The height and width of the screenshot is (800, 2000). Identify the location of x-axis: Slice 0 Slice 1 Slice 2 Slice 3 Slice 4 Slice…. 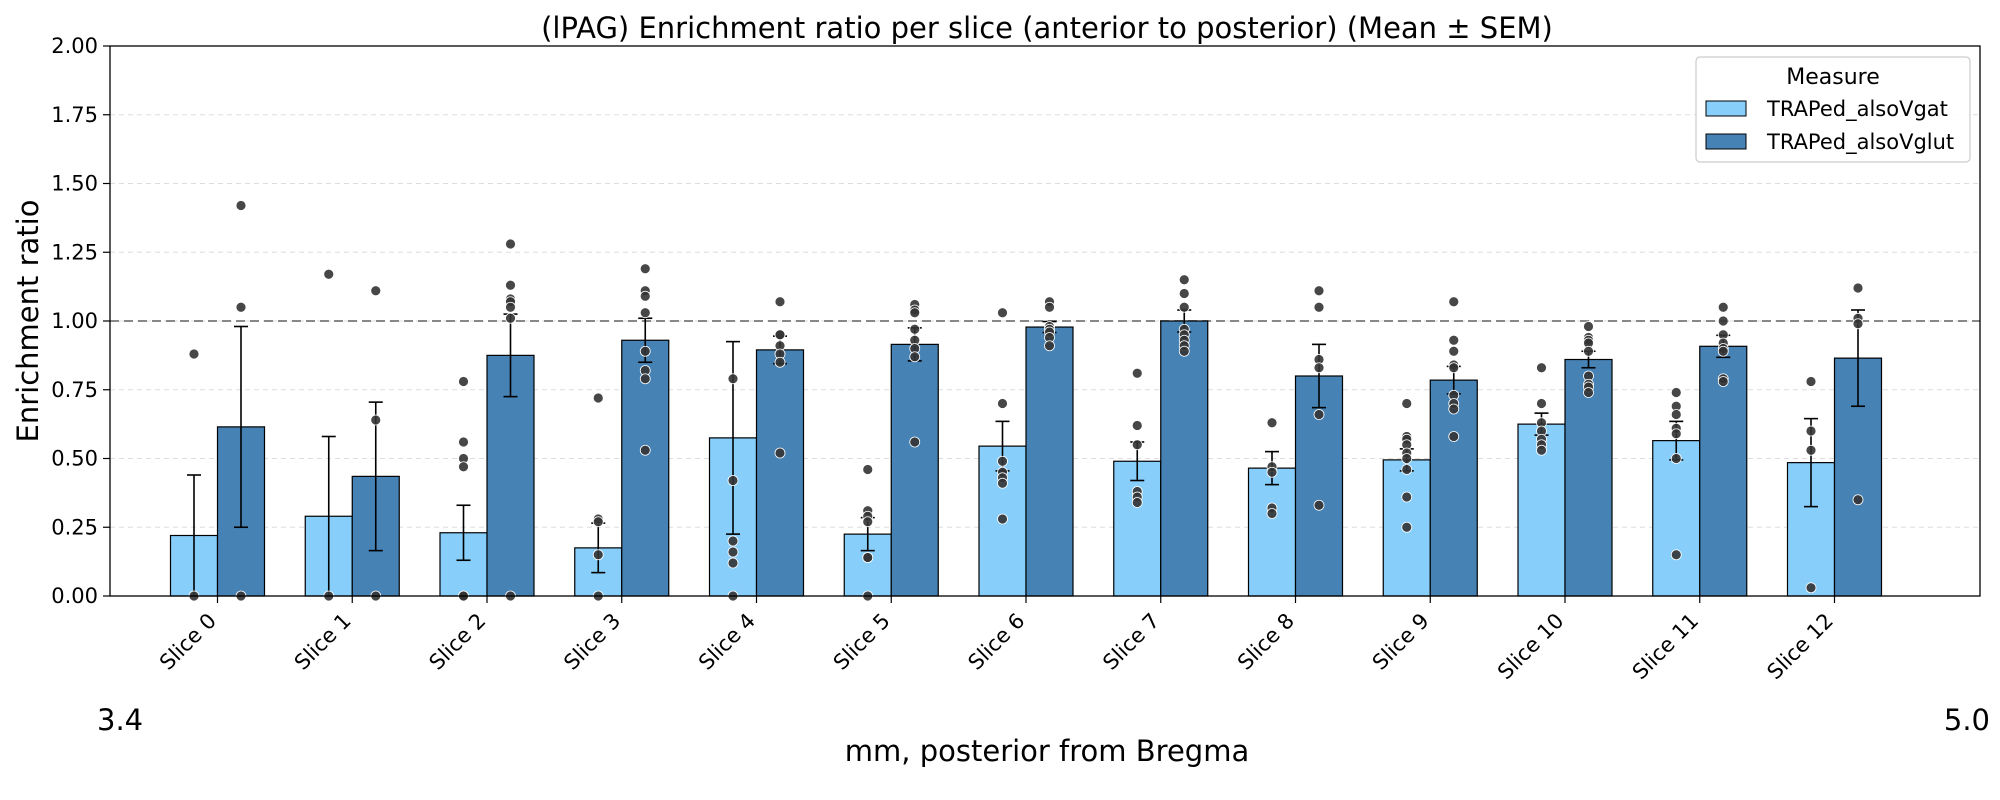
(996, 640).